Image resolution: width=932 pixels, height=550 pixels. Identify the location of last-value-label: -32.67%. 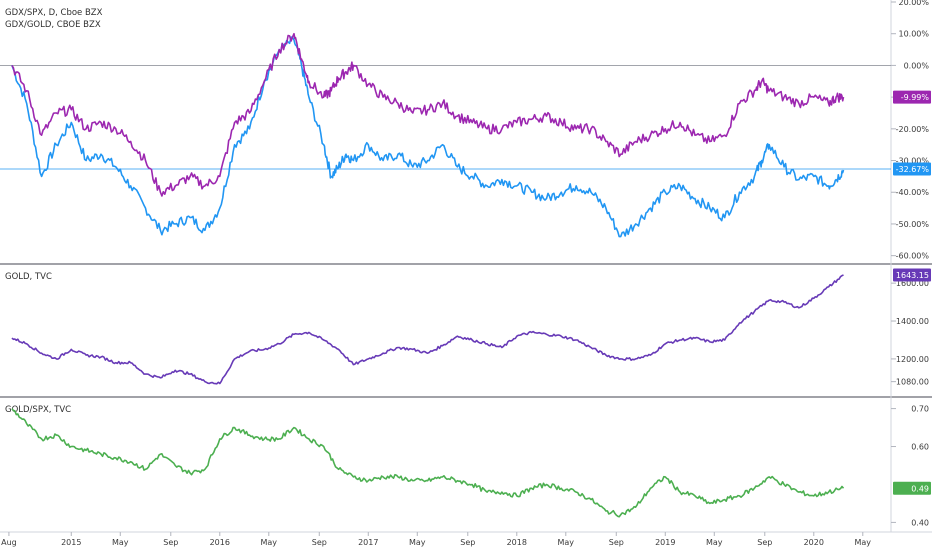
(913, 169).